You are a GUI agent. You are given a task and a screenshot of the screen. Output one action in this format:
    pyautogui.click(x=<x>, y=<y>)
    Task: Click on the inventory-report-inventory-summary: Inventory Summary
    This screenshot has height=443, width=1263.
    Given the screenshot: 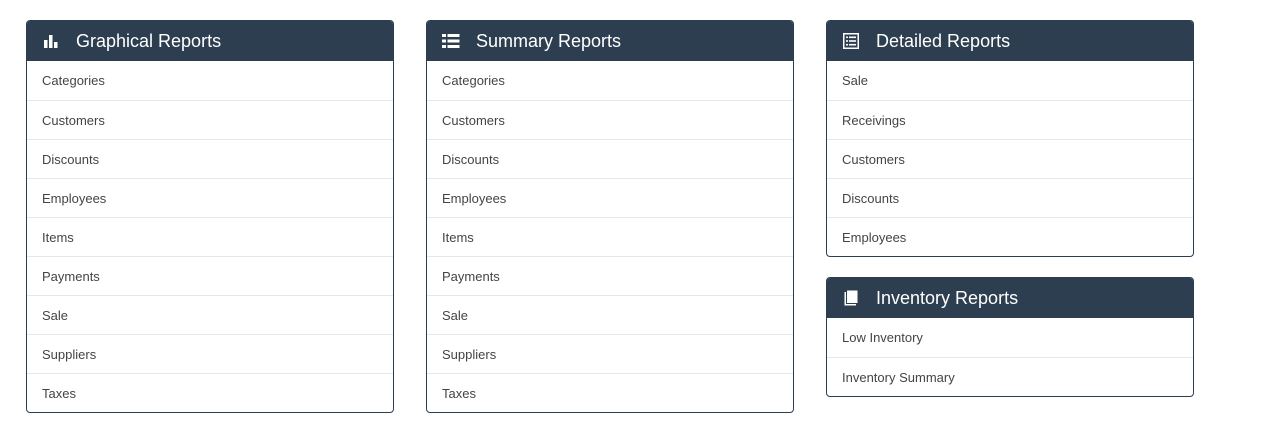 What is the action you would take?
    pyautogui.click(x=1010, y=376)
    